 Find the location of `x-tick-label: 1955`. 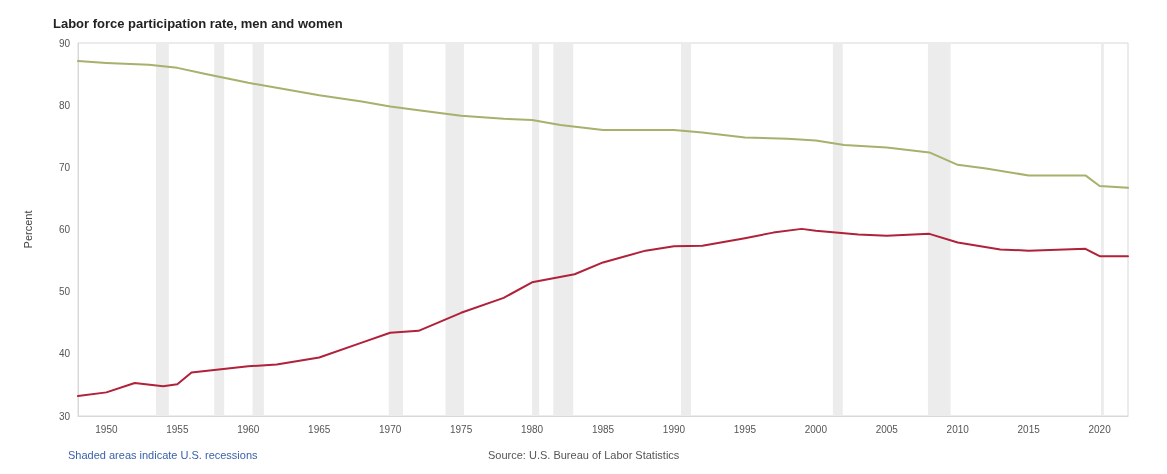

x-tick-label: 1955 is located at coordinates (177, 429).